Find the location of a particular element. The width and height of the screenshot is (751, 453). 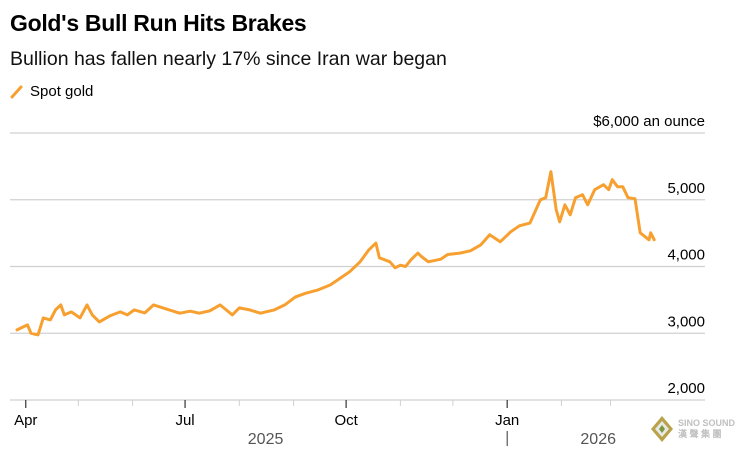

watermark-text: SINO SOUND is located at coordinates (707, 423).